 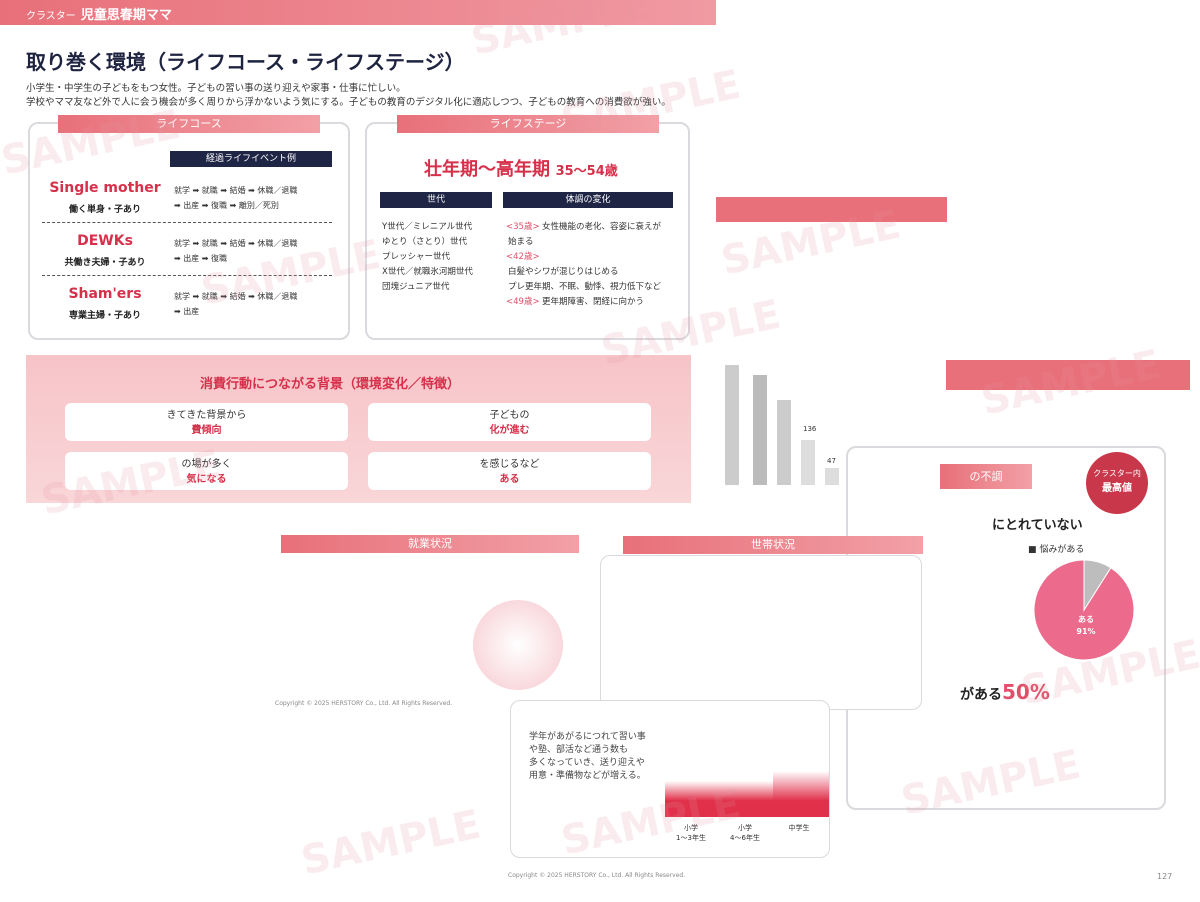 What do you see at coordinates (593, 302) in the screenshot?
I see `change-text: 更年期障害、閉経に向かう` at bounding box center [593, 302].